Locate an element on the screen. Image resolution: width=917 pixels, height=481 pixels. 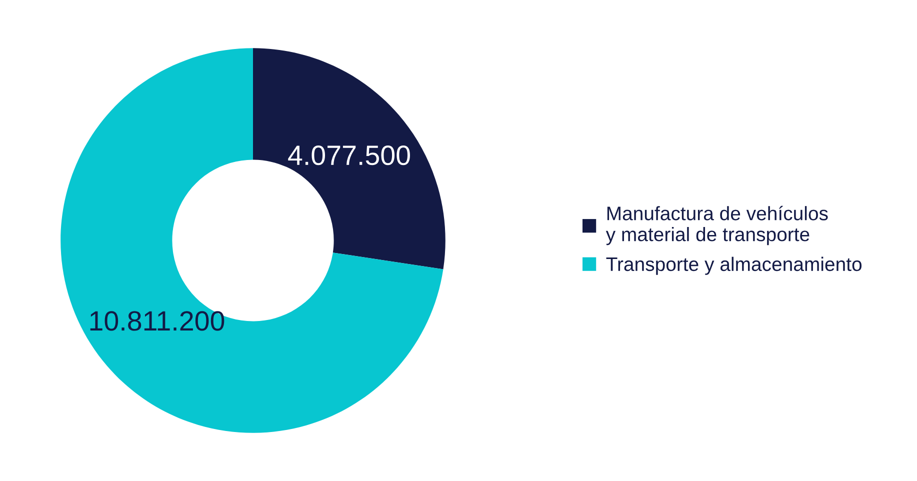
data-label: 10.811.200 is located at coordinates (157, 321).